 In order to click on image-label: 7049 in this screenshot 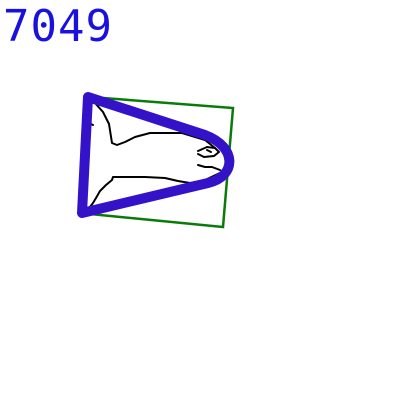, I will do `click(58, 26)`.